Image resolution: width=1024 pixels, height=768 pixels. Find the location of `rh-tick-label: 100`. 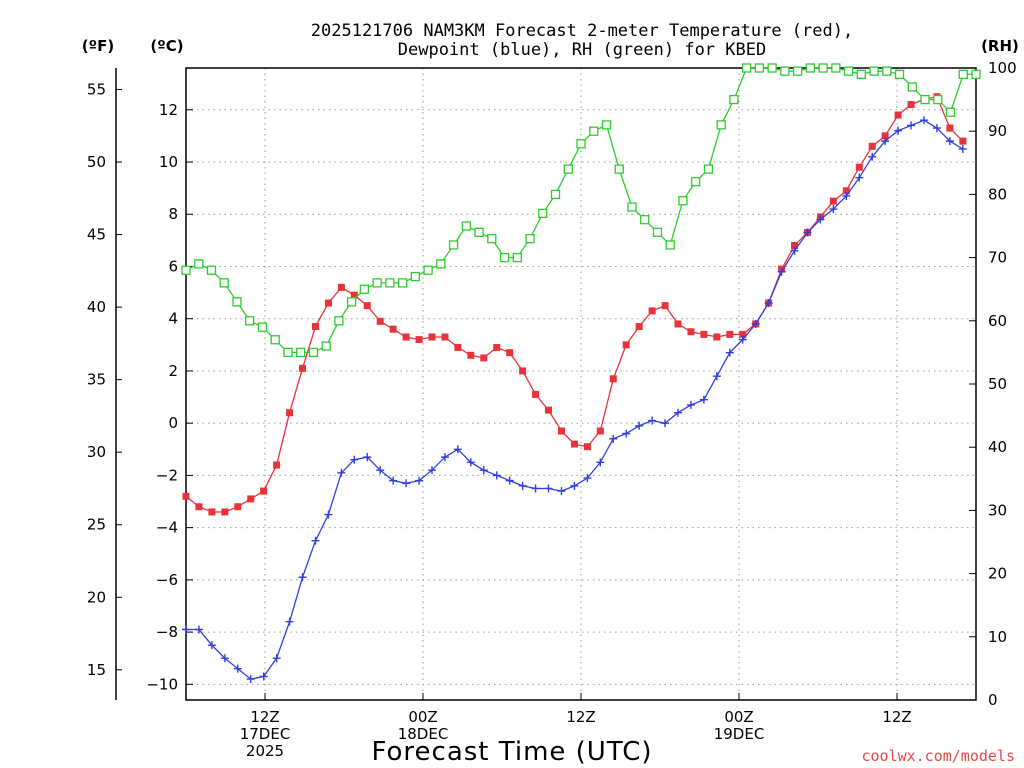

rh-tick-label: 100 is located at coordinates (1002, 68).